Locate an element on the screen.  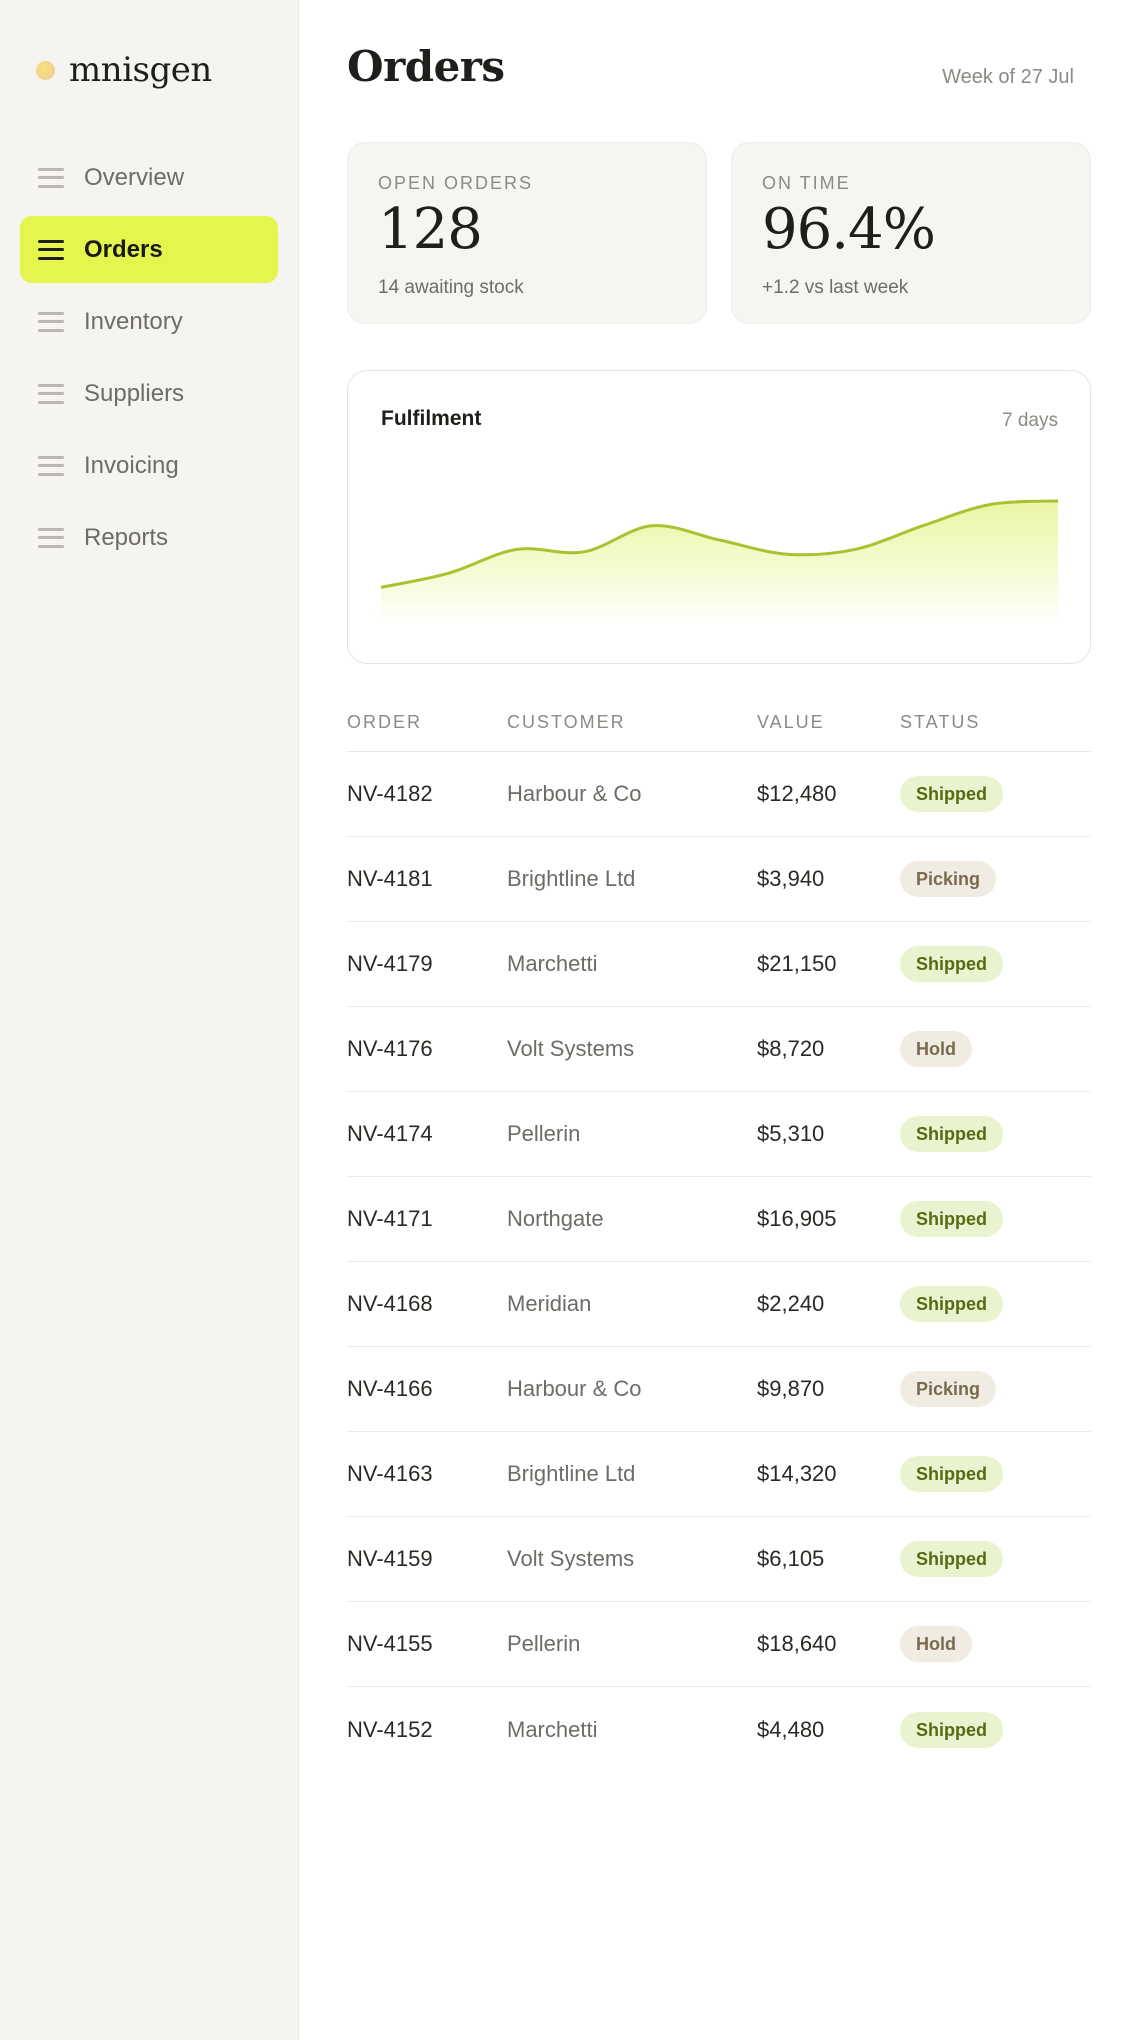
chart-title: Fulfilment is located at coordinates (431, 418).